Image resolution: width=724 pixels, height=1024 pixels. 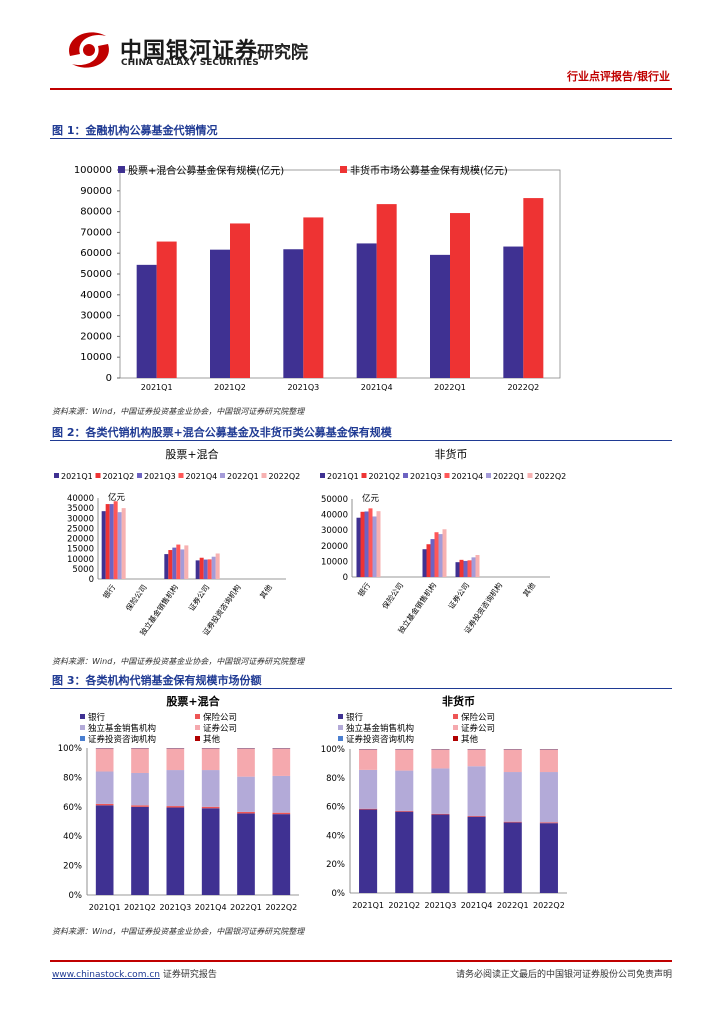 I want to click on svg-fig3a-xtick-label: 2021Q3, so click(x=175, y=907).